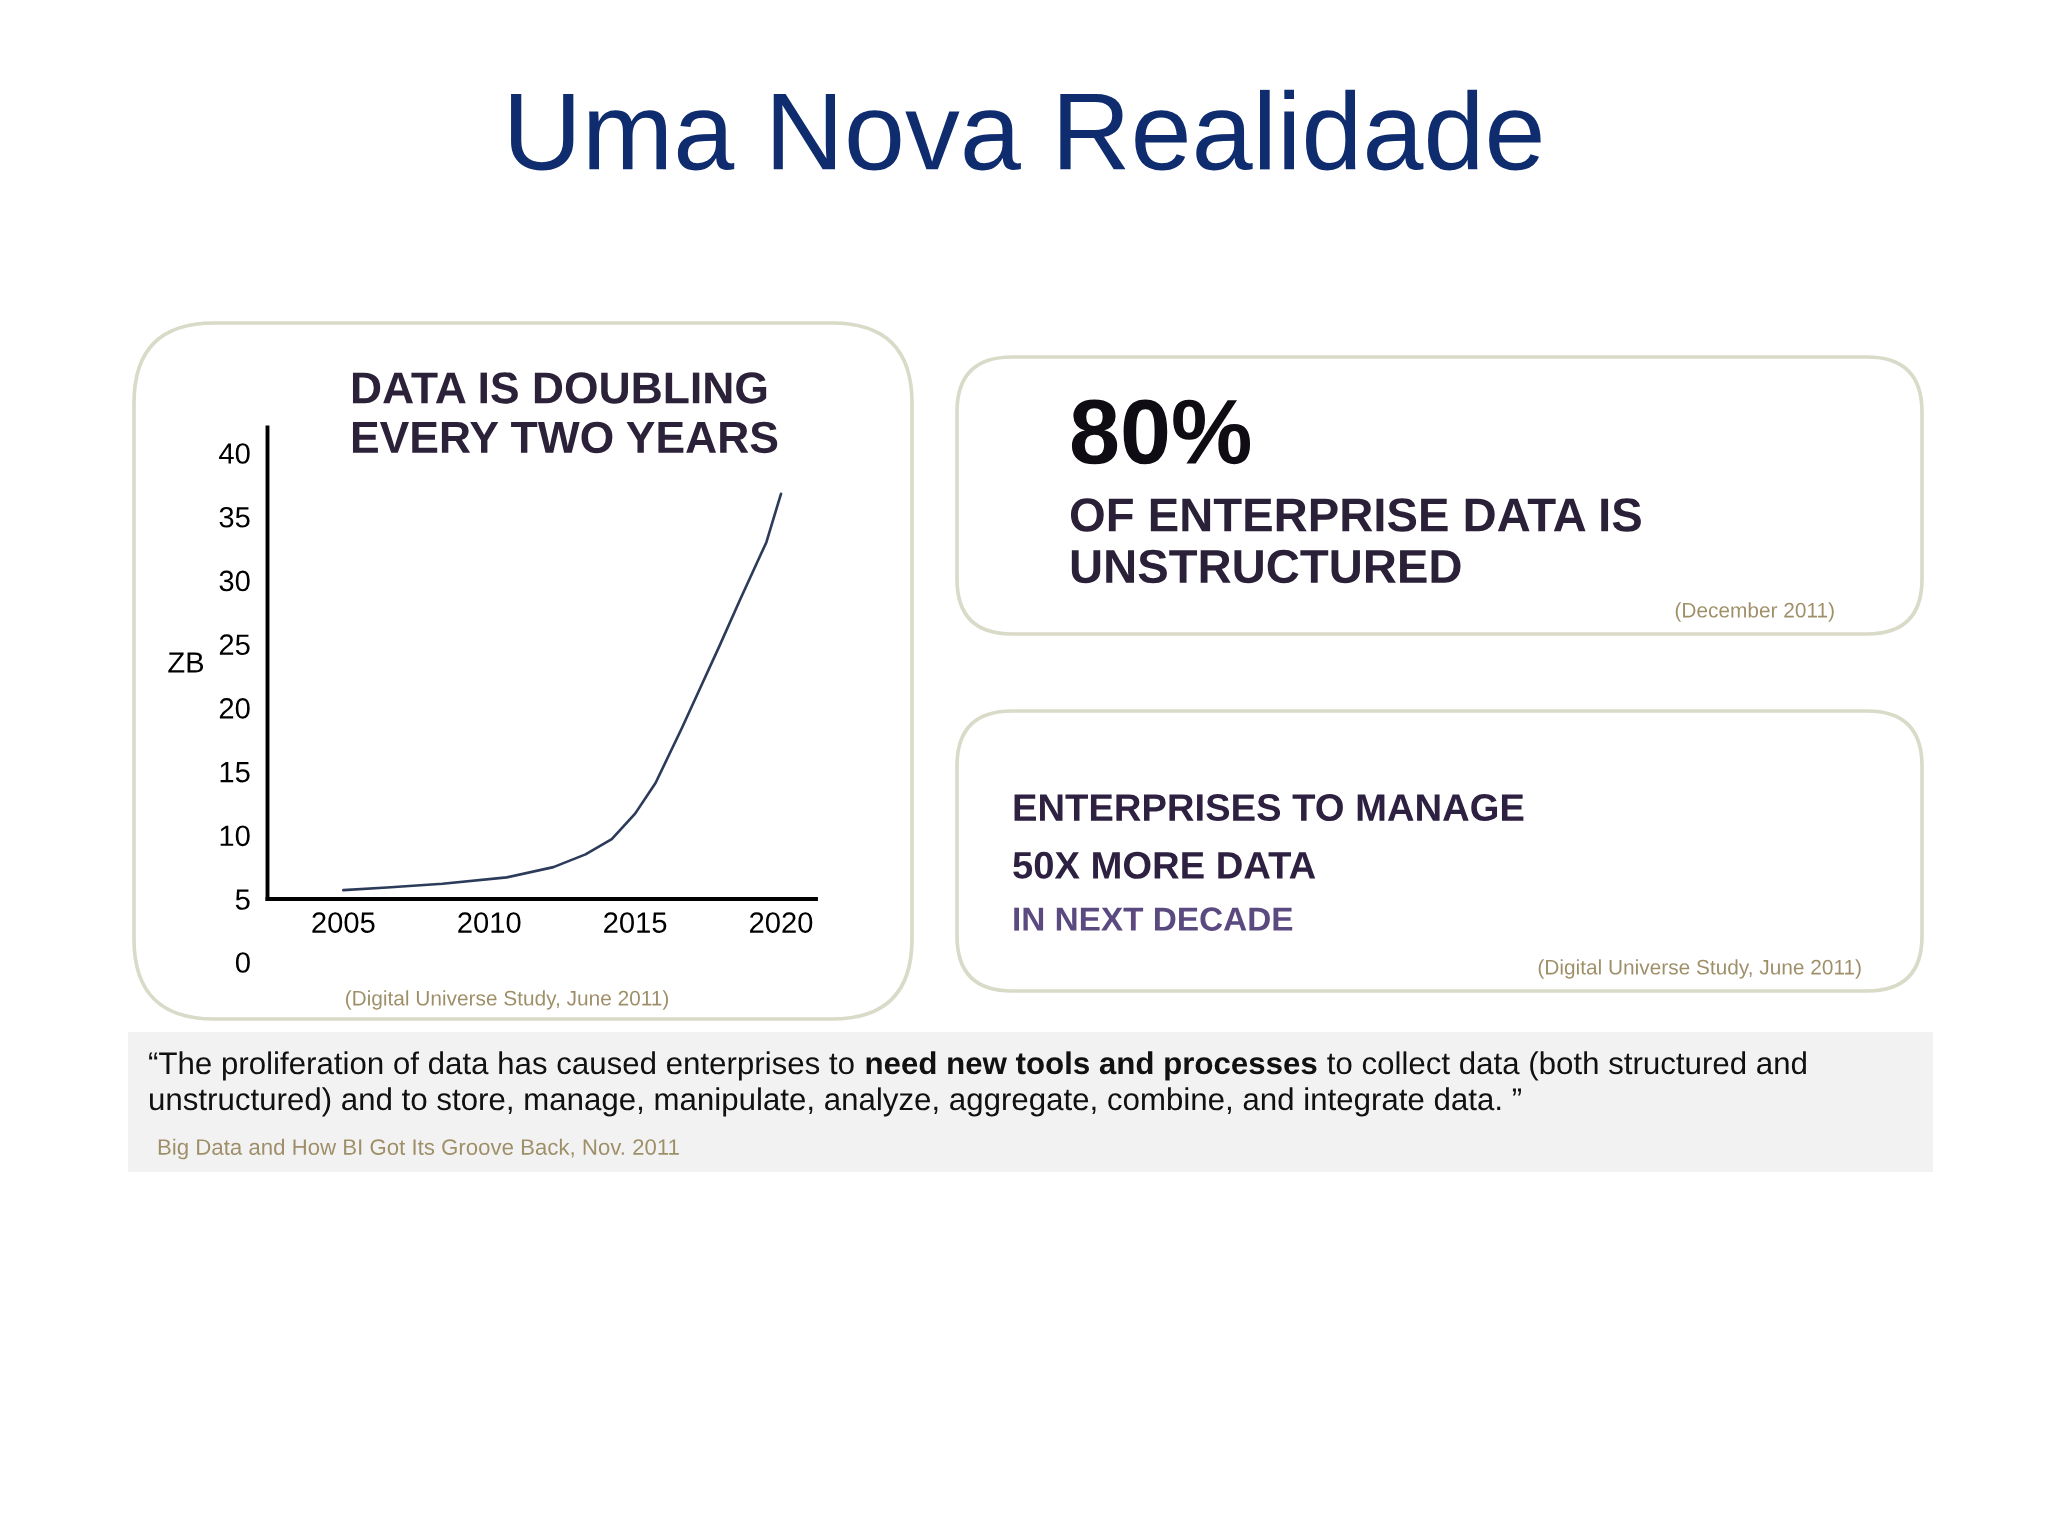  Describe the element at coordinates (234, 644) in the screenshot. I see `y-tick-label: 25` at that location.